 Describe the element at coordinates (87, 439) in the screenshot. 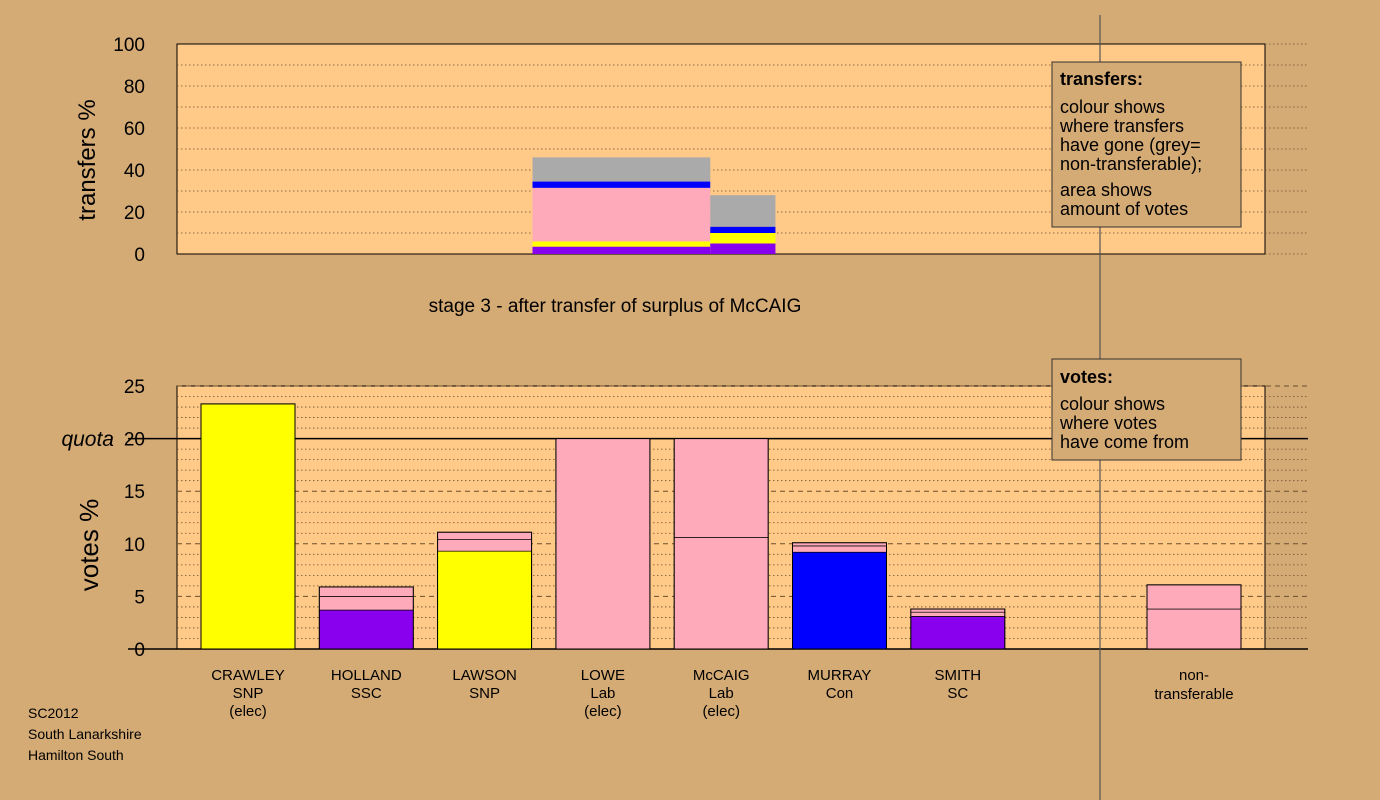

I see `quota-label: quota` at that location.